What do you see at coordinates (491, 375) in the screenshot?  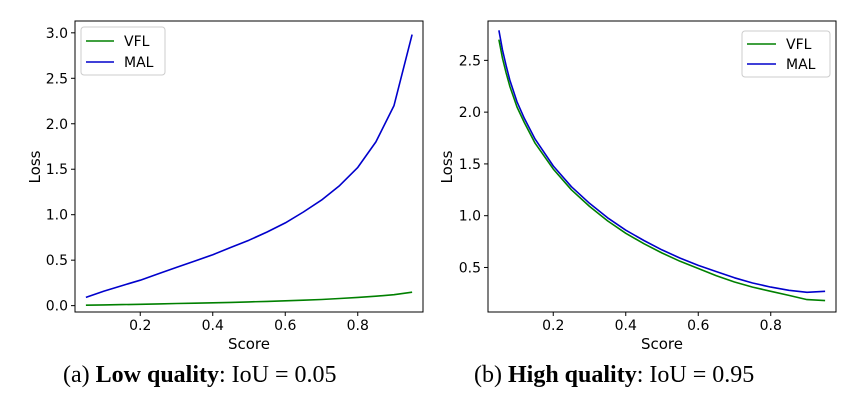 I see `caption-prefix: (b)` at bounding box center [491, 375].